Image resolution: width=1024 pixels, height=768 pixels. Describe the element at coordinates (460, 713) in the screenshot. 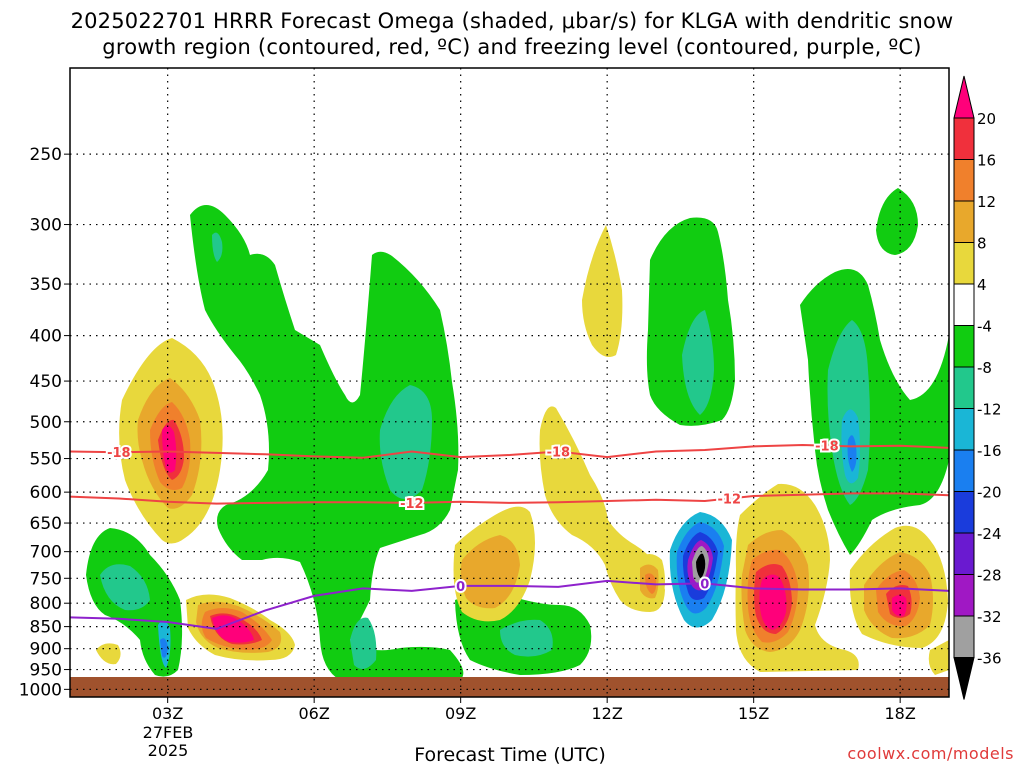

I see `x-tick-label: 09Z` at that location.